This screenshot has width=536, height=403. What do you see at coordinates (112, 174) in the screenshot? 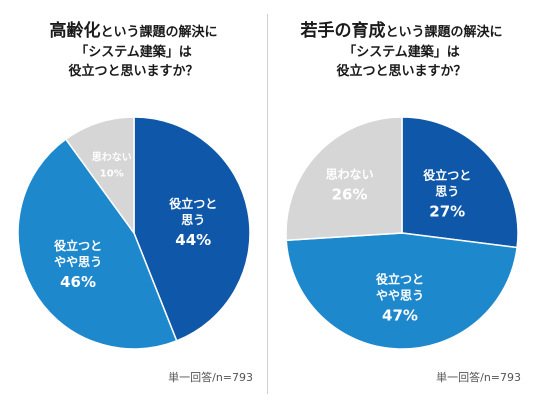
I see `slice-value-label: 10%` at bounding box center [112, 174].